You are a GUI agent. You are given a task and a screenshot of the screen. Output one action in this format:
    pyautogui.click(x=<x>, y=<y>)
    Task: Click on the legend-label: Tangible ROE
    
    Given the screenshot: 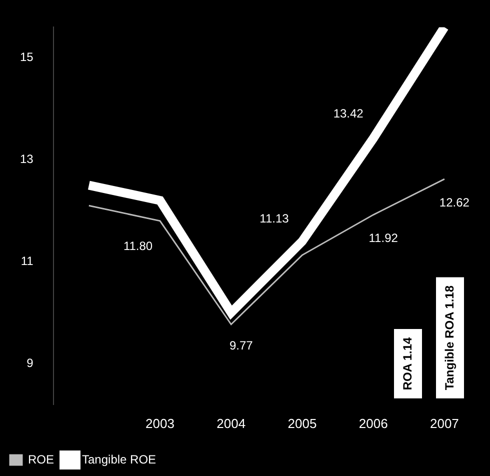 What is the action you would take?
    pyautogui.click(x=119, y=459)
    